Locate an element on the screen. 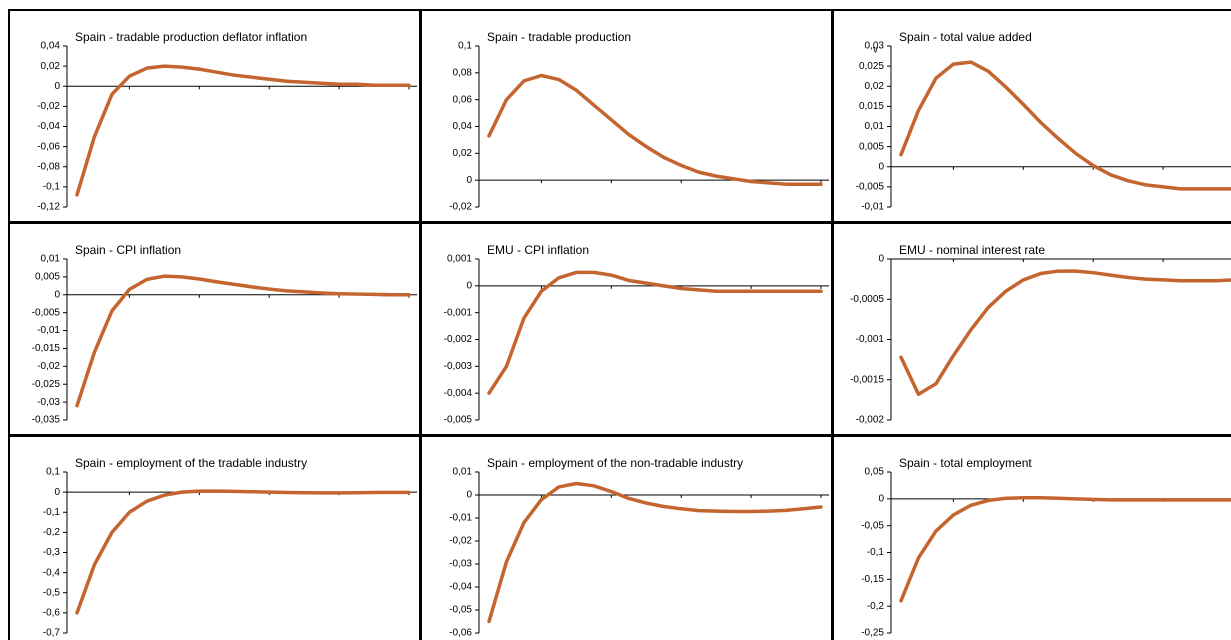  y-tick-label: -0,004 is located at coordinates (458, 393).